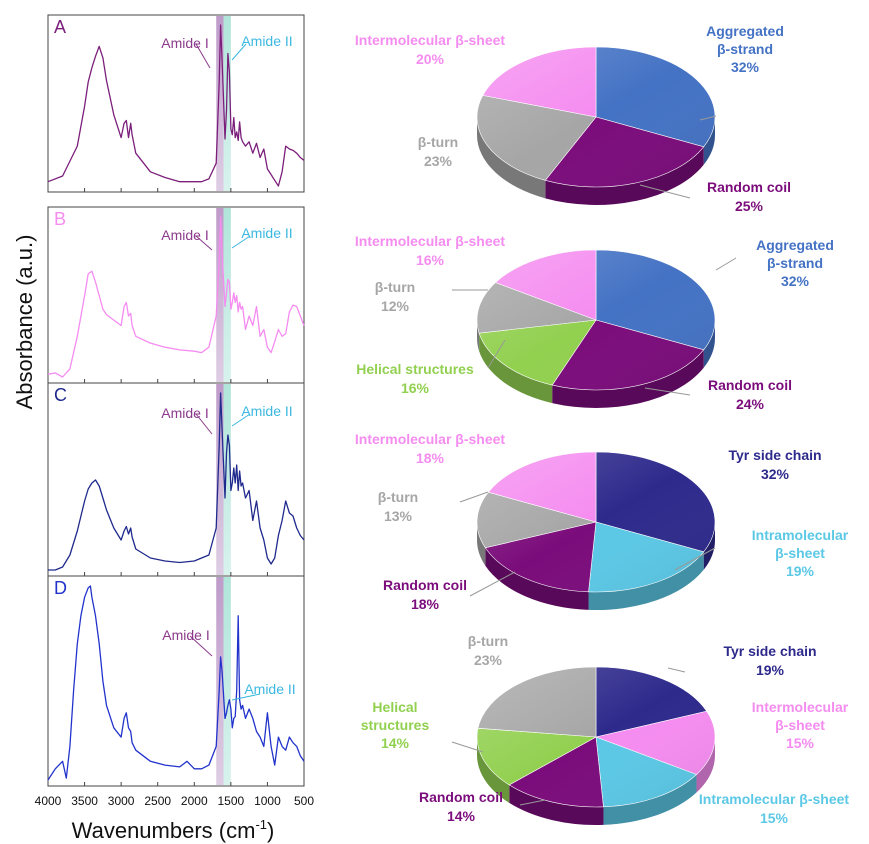 The image size is (869, 844). Describe the element at coordinates (774, 464) in the screenshot. I see `pie-label: Tyr side chain 32%` at that location.